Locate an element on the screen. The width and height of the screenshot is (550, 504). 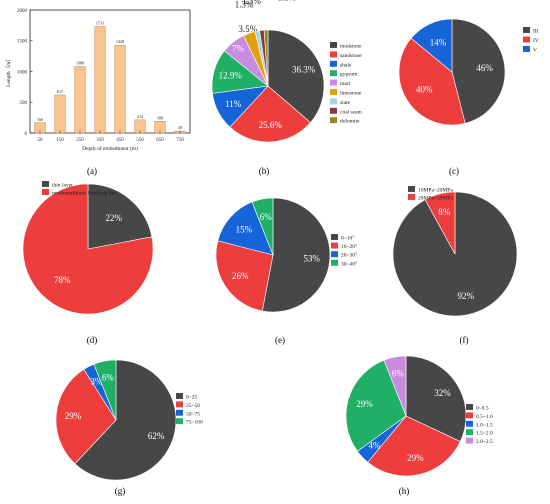
slice-value-label: 12.9% is located at coordinates (231, 75).